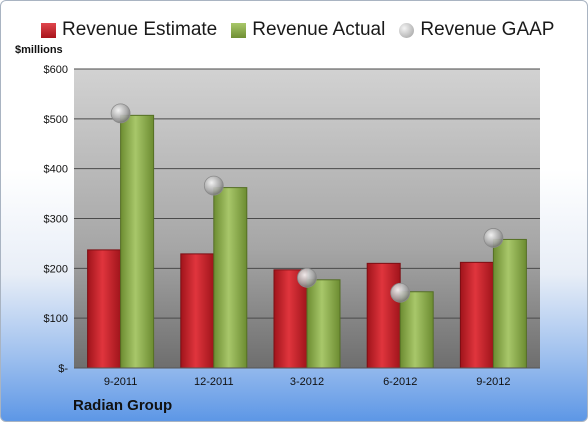  I want to click on legend-swatch-gaap, so click(407, 30).